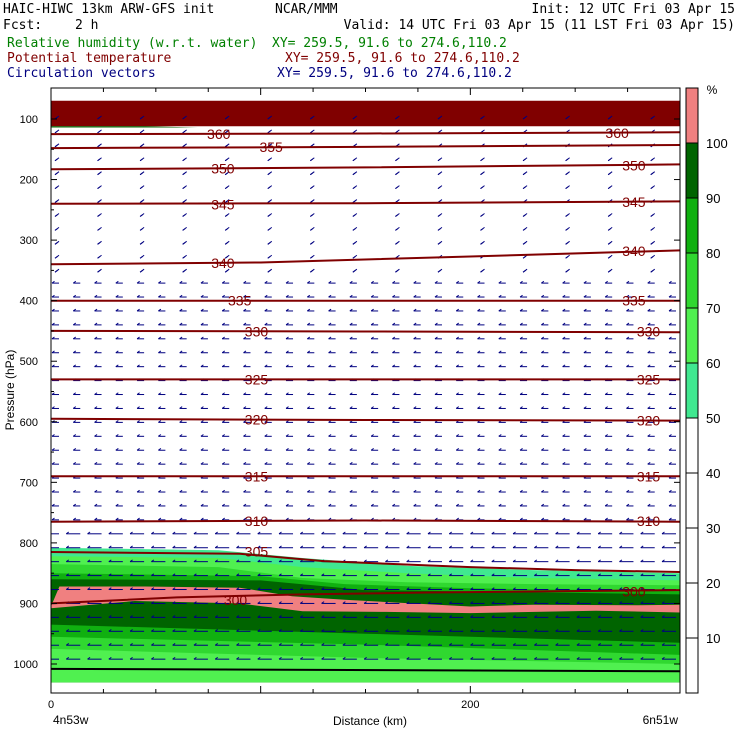 This screenshot has height=740, width=740. I want to click on theta-label: 320, so click(257, 419).